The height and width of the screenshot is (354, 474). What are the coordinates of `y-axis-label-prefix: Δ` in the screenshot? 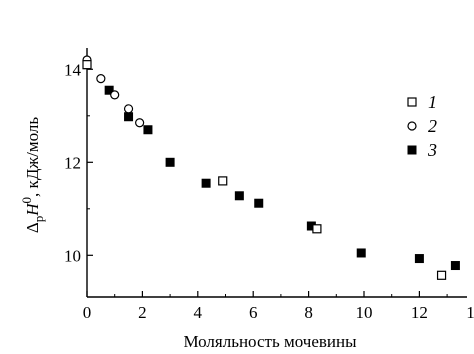 It's located at (32, 227).